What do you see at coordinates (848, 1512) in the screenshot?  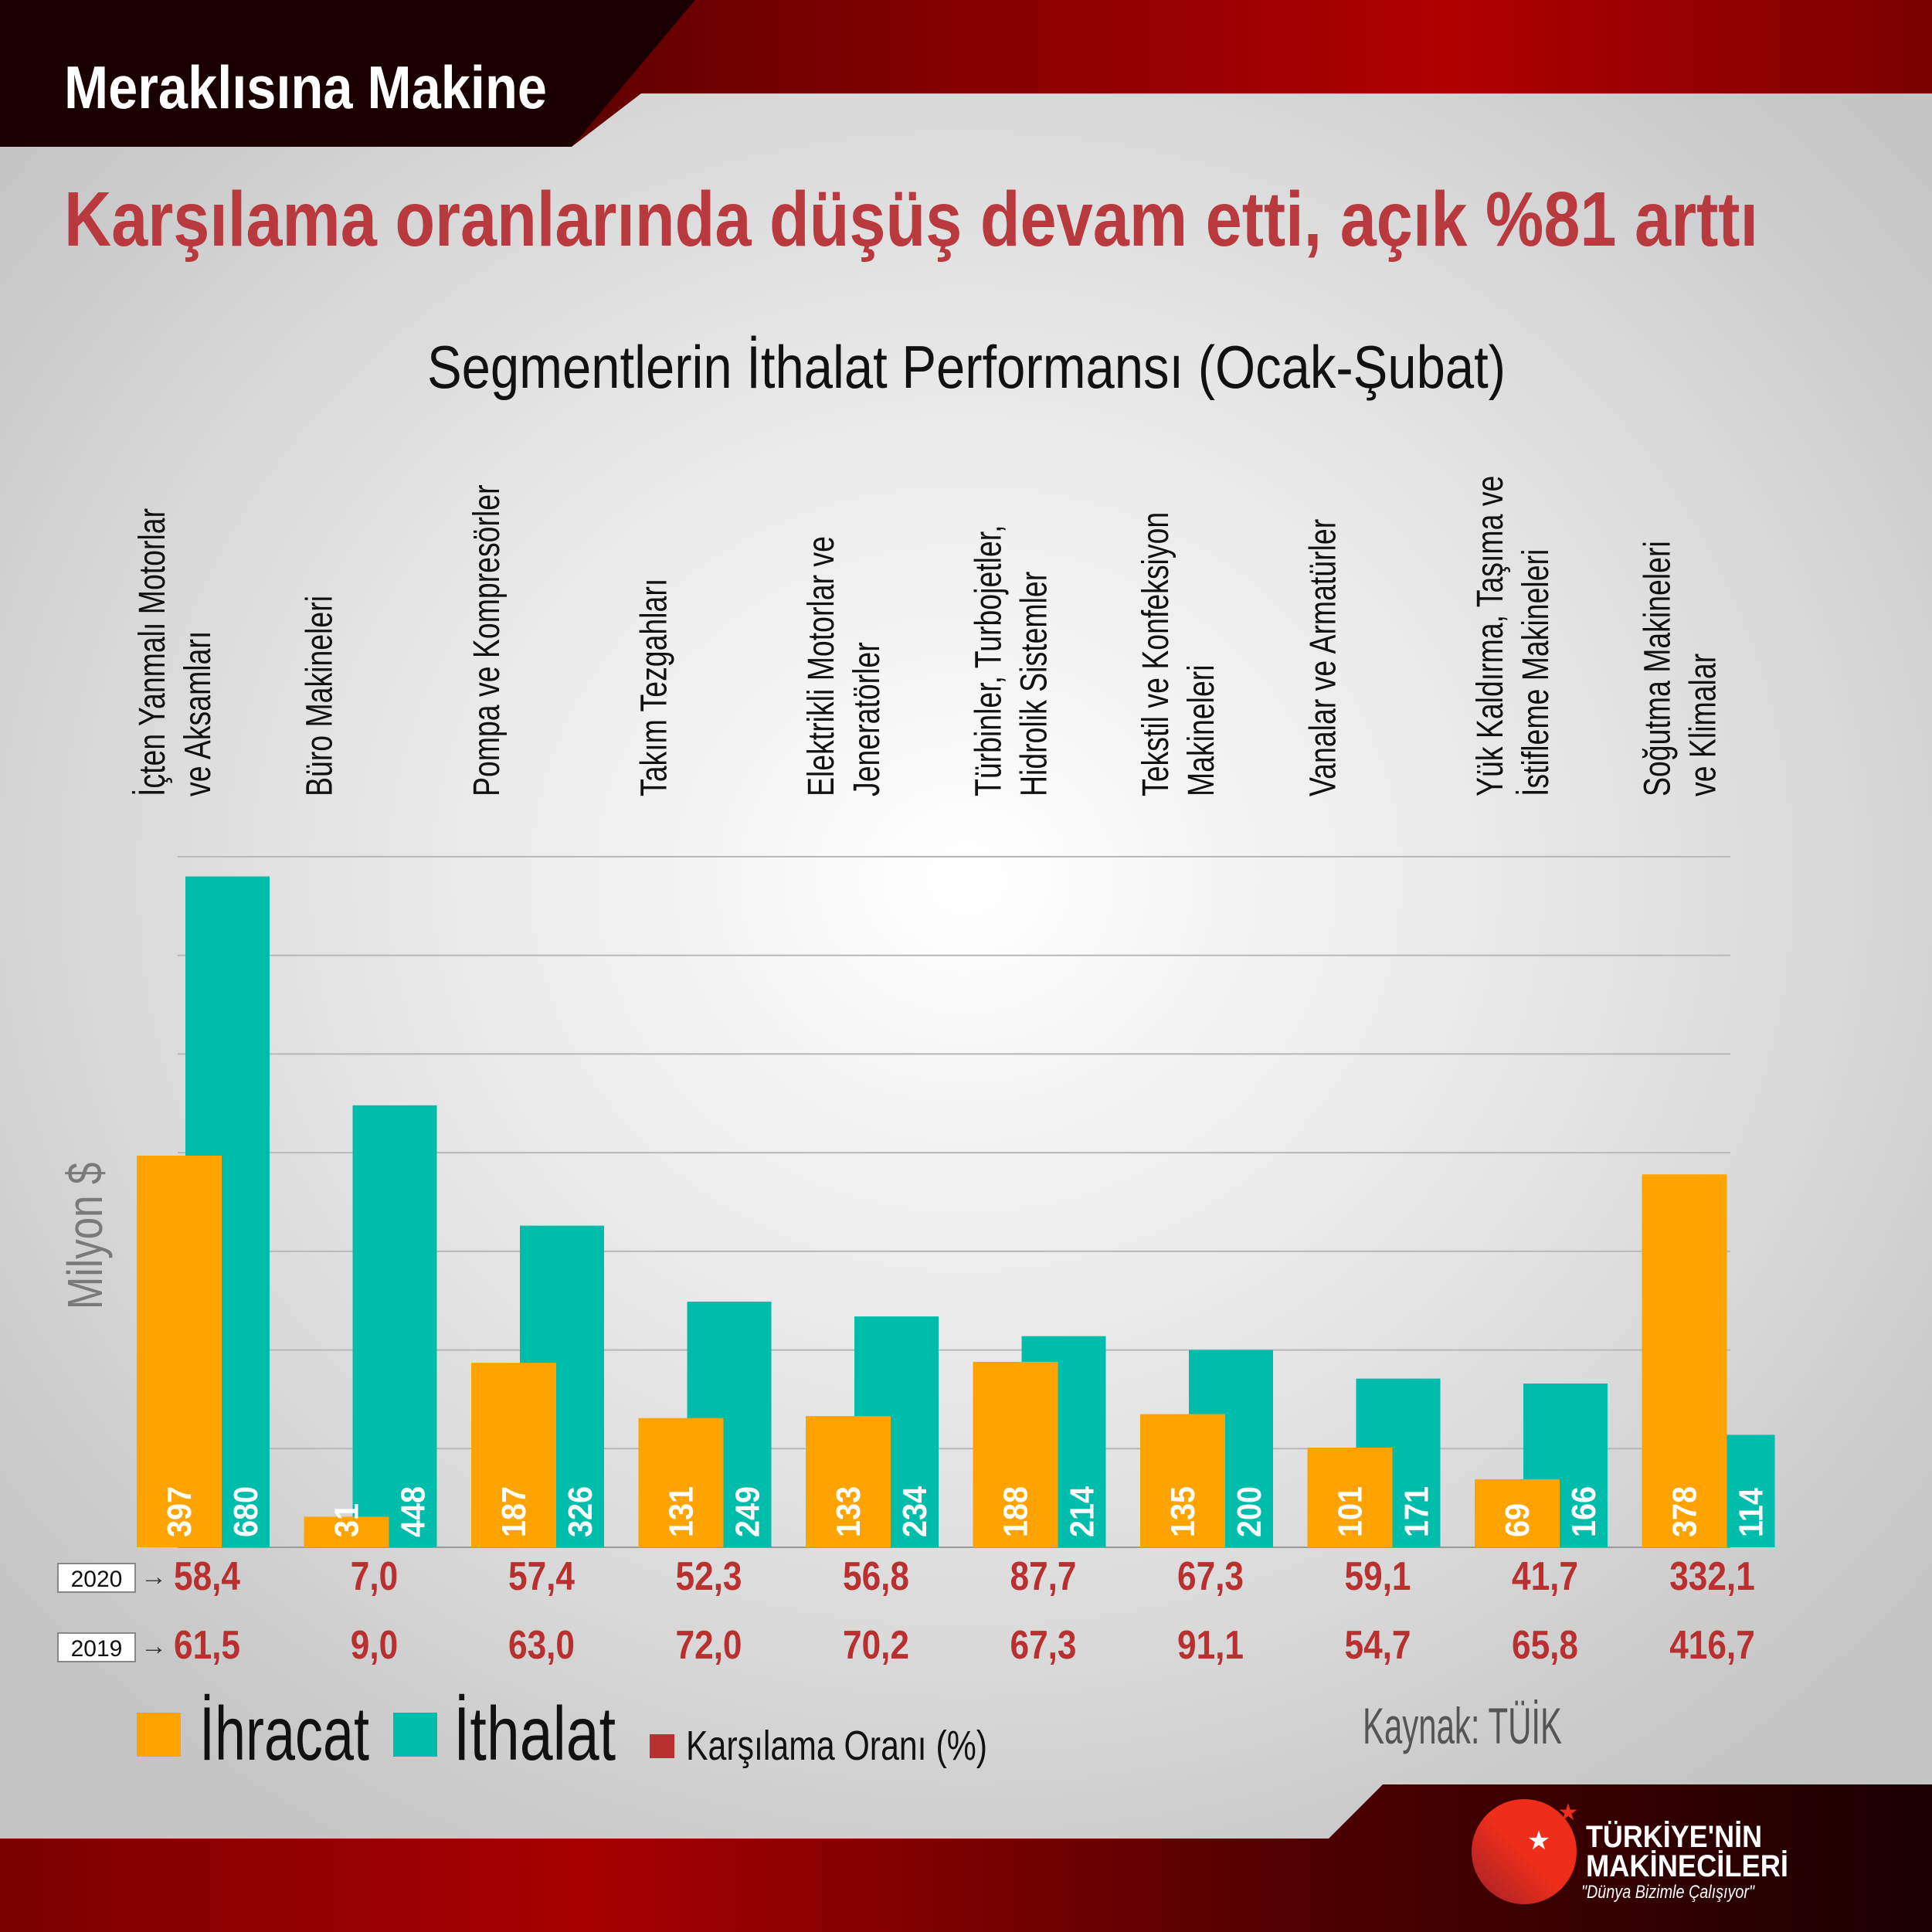 I see `bar-value-export: 133` at bounding box center [848, 1512].